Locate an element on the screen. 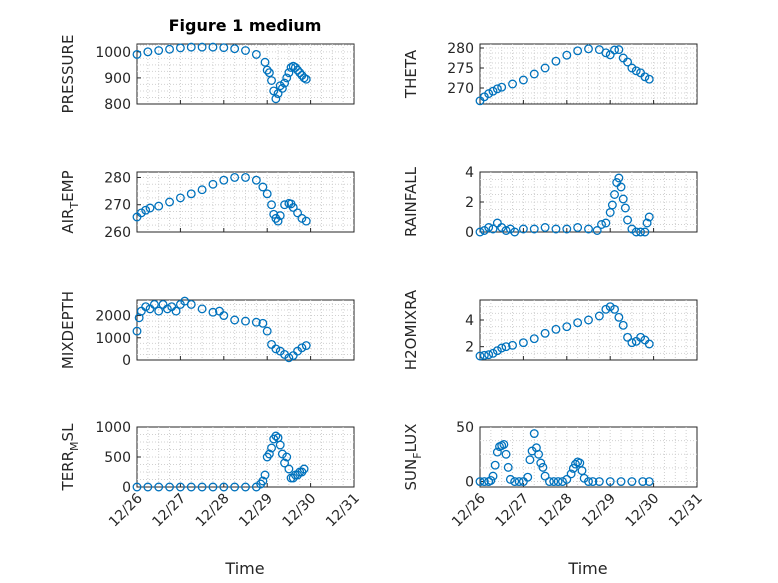 This screenshot has height=583, width=778. subplot-rainfall: 0 2 4 RAINFALL is located at coordinates (550, 203).